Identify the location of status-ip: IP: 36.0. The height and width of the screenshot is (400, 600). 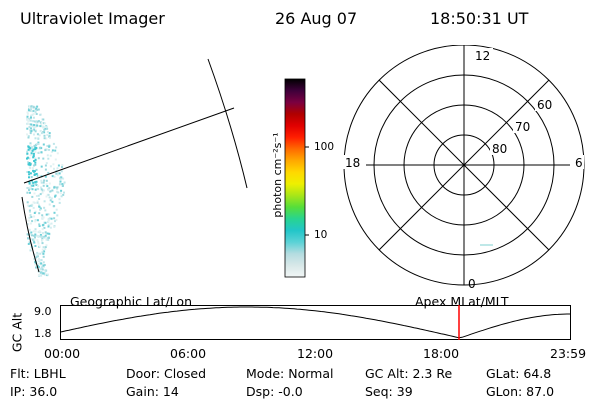
(34, 391).